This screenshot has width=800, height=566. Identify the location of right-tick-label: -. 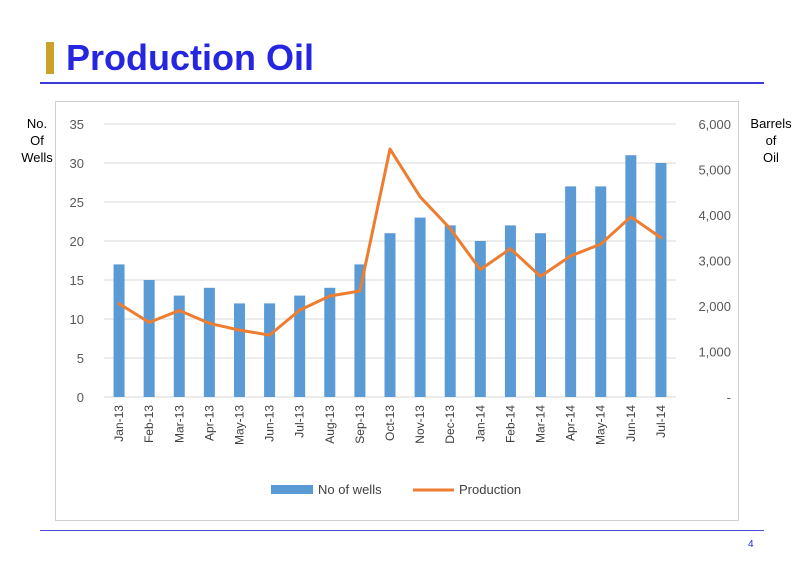
(729, 397).